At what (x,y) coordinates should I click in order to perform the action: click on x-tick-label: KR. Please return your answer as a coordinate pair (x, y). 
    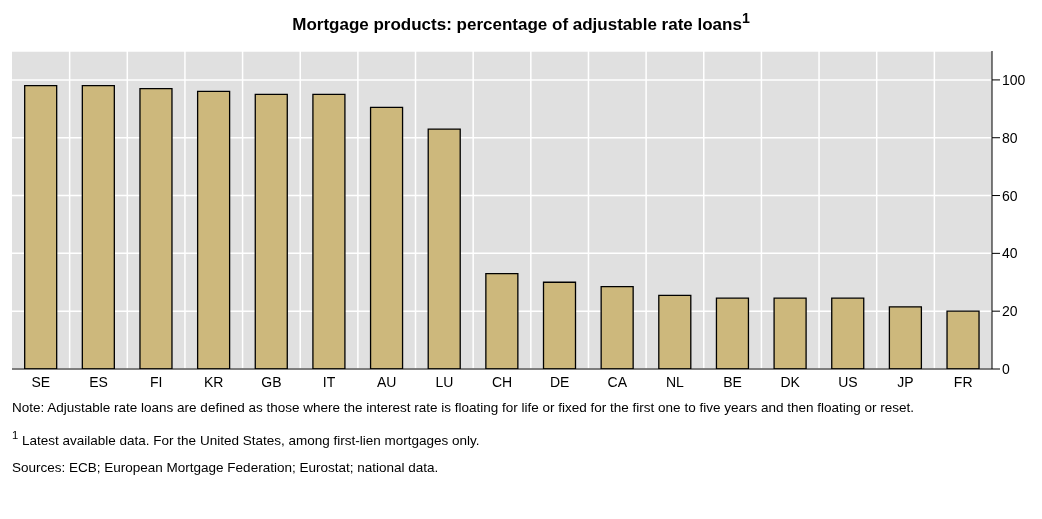
    Looking at the image, I should click on (214, 381).